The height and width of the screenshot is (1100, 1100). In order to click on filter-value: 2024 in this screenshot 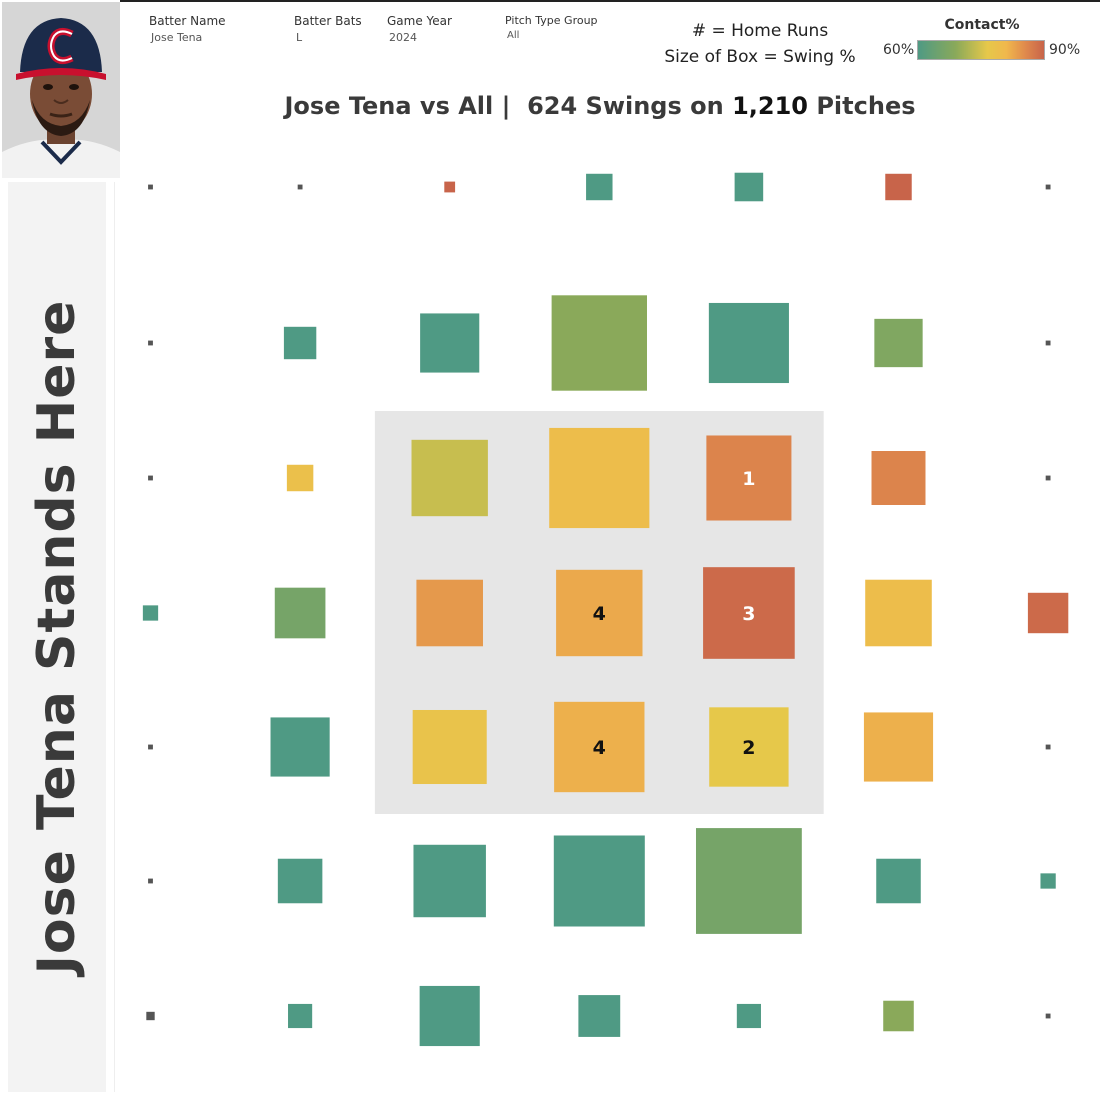, I will do `click(403, 37)`.